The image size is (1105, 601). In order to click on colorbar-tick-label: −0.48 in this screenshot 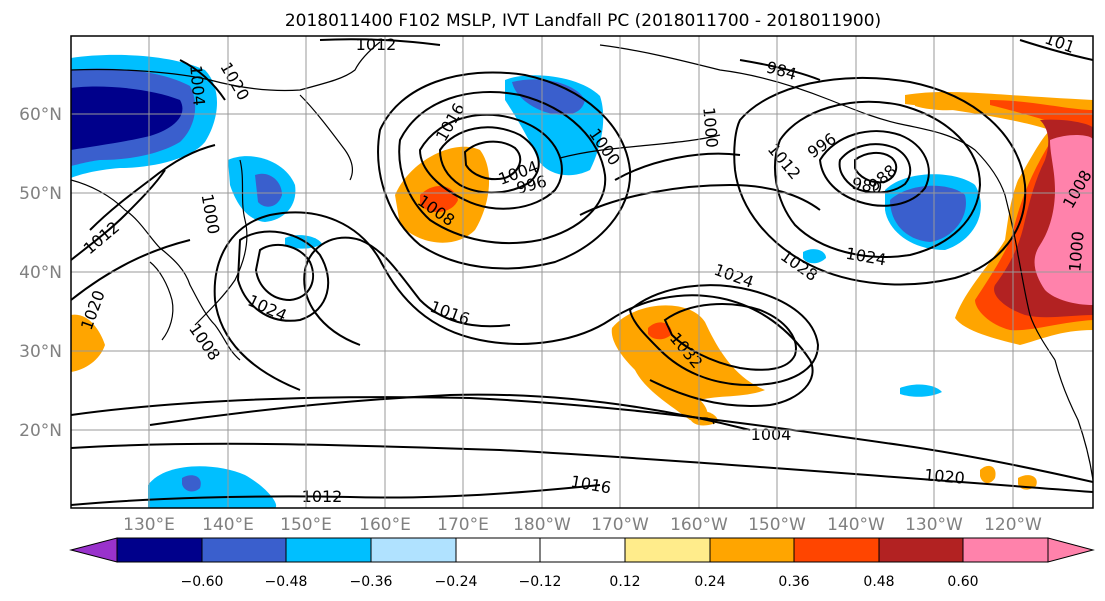, I will do `click(286, 582)`.